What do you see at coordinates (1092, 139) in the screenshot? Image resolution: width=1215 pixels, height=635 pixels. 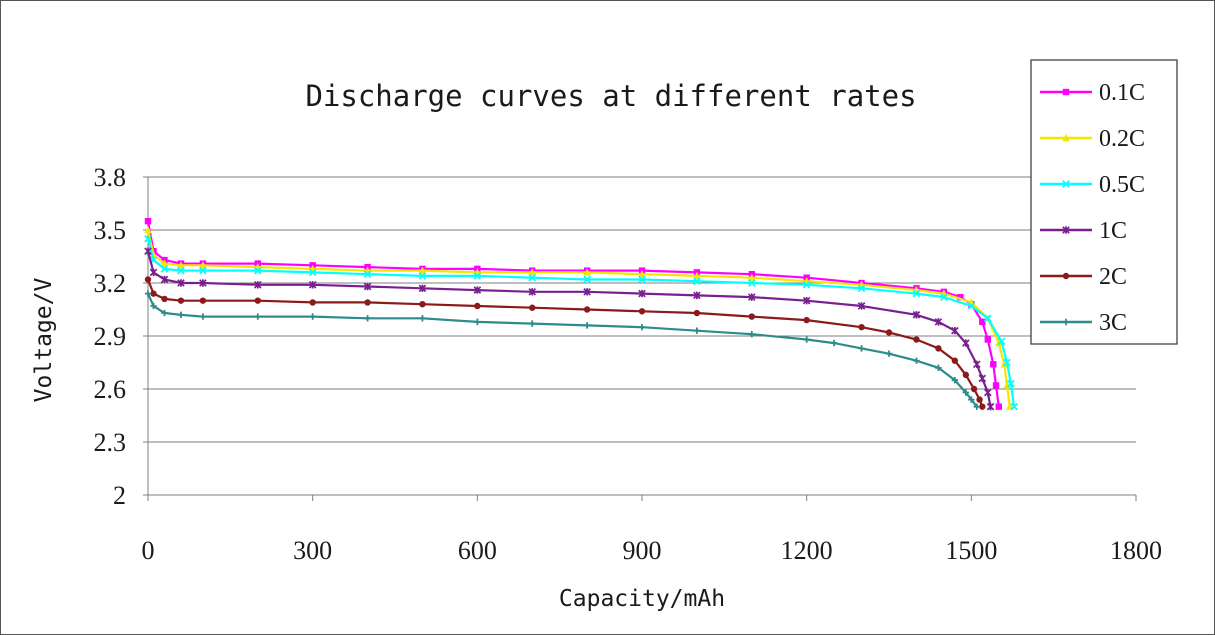 I see `legend-item-0-2c: 0.2C` at bounding box center [1092, 139].